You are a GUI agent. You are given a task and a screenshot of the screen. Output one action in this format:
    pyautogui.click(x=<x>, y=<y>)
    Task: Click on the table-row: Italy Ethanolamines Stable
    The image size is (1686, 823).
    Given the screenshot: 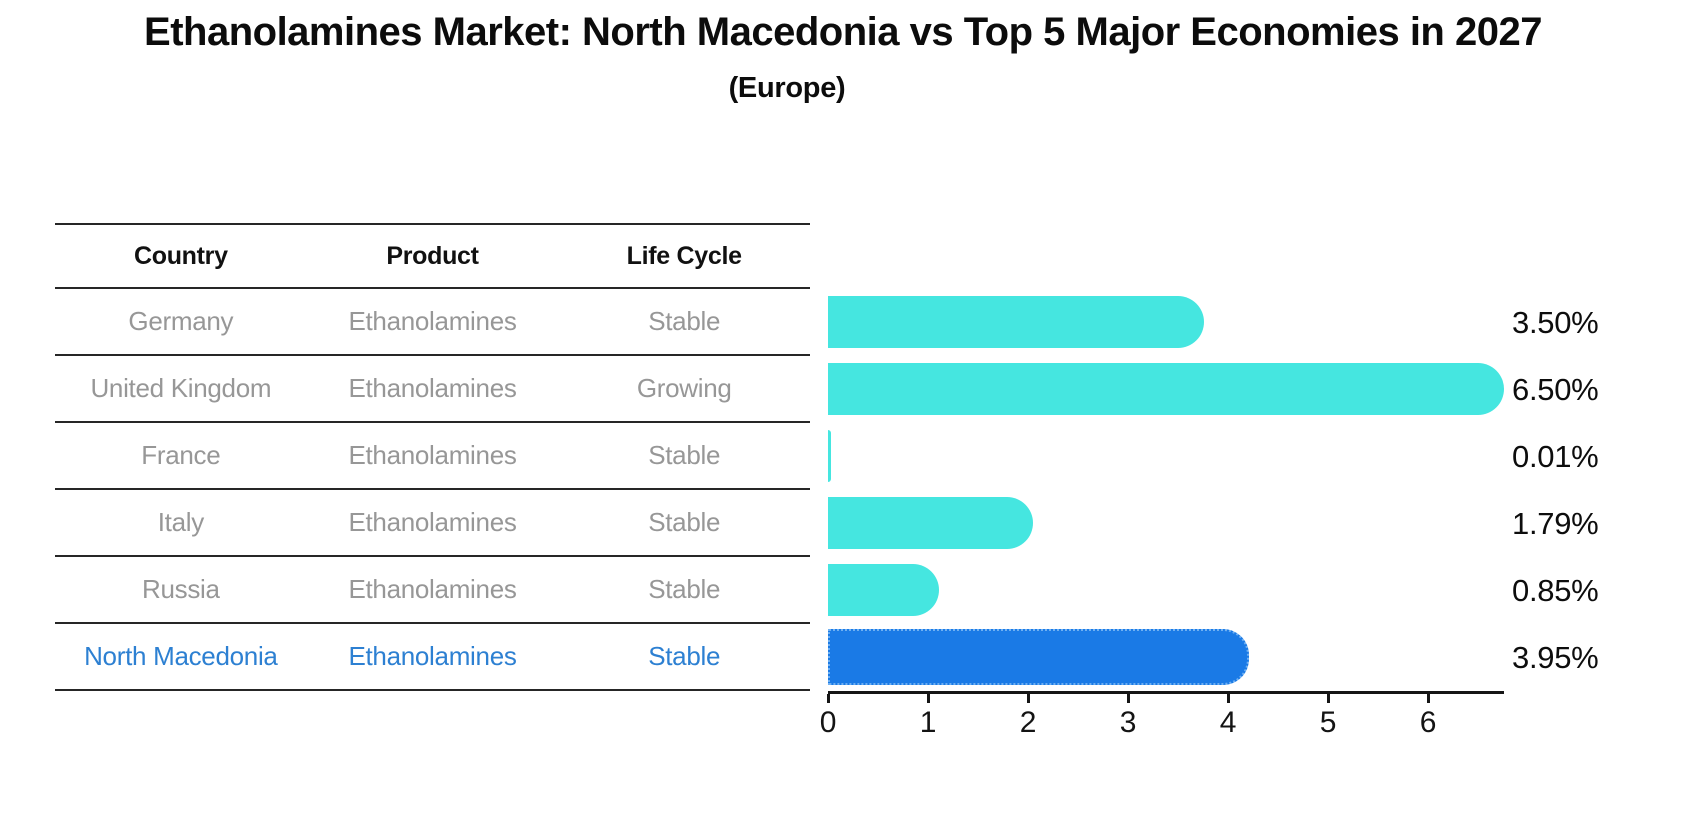 What is the action you would take?
    pyautogui.click(x=432, y=523)
    